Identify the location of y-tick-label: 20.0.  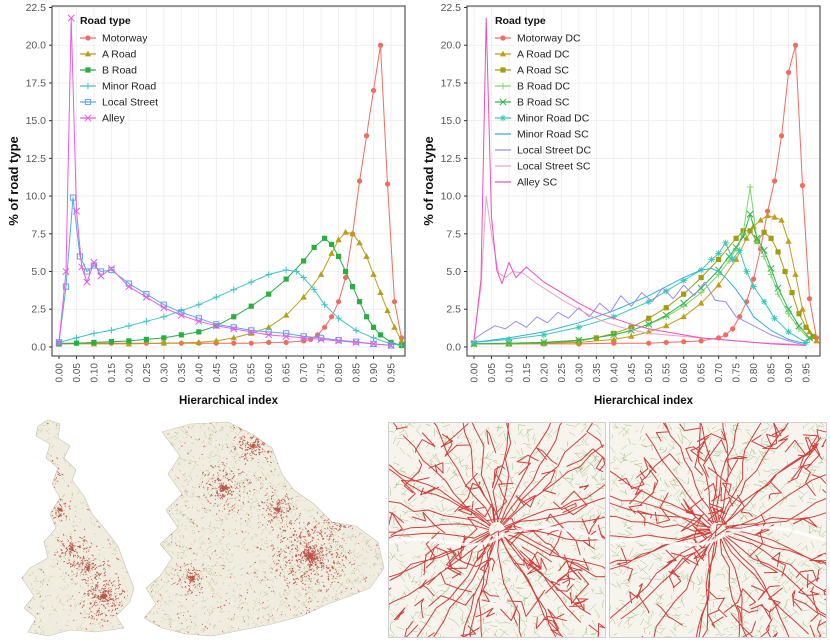
(36, 46).